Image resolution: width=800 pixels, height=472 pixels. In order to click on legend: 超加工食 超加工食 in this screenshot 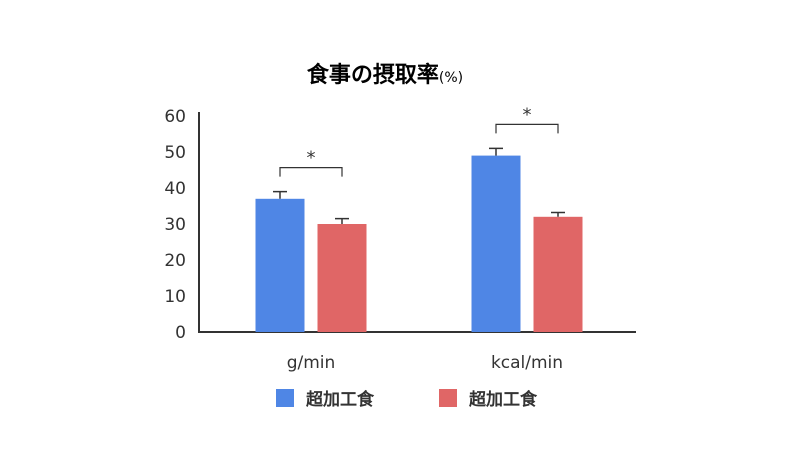, I will do `click(407, 399)`.